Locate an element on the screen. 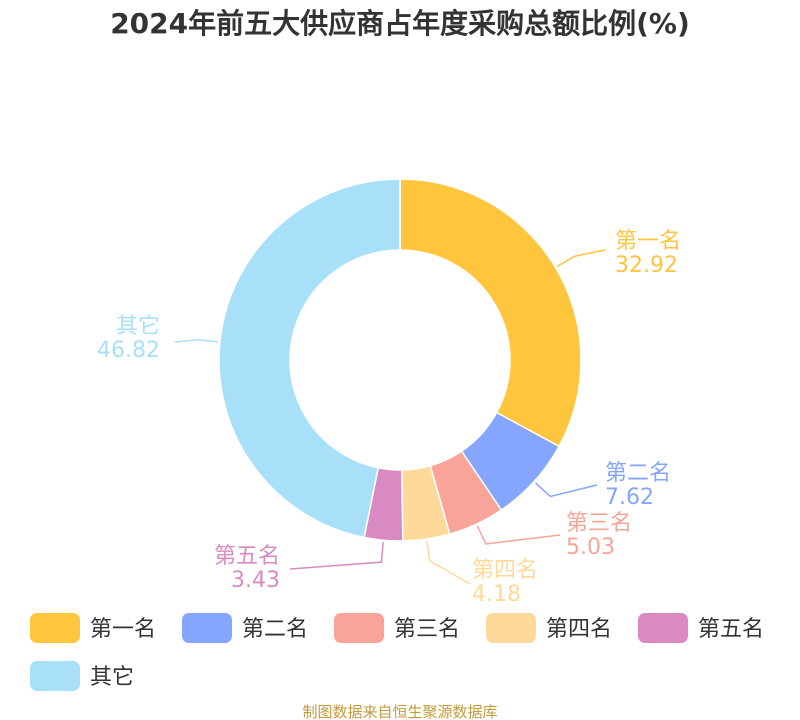  legend-item-4: 第四名 is located at coordinates (549, 628).